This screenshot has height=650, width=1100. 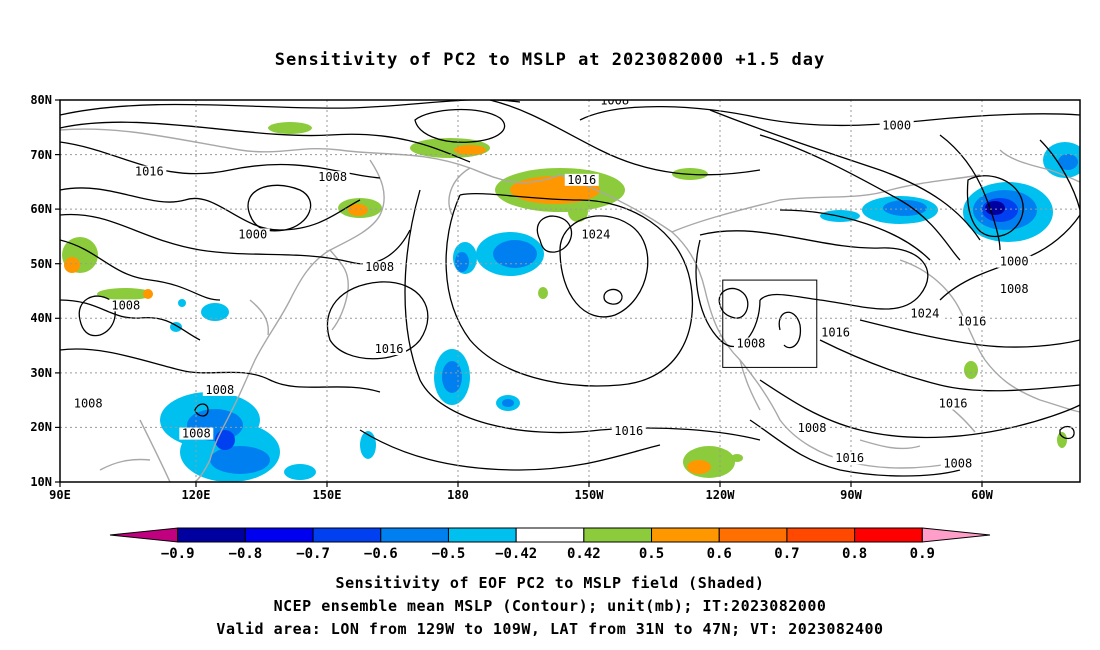 What do you see at coordinates (982, 495) in the screenshot?
I see `lon-label: 60W` at bounding box center [982, 495].